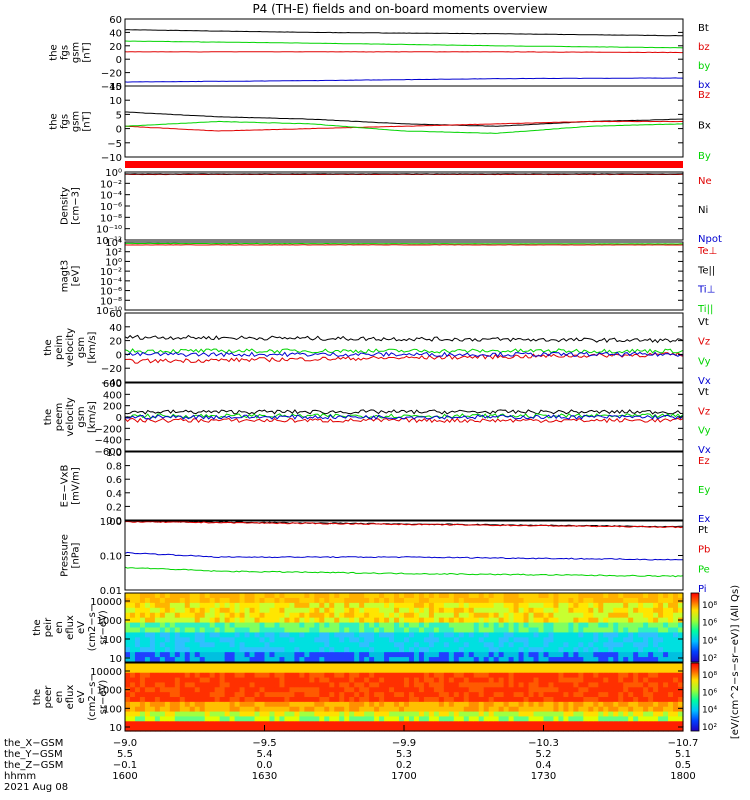 The width and height of the screenshot is (750, 800). Describe the element at coordinates (92, 347) in the screenshot. I see `y-axis-label: [km/s]` at that location.